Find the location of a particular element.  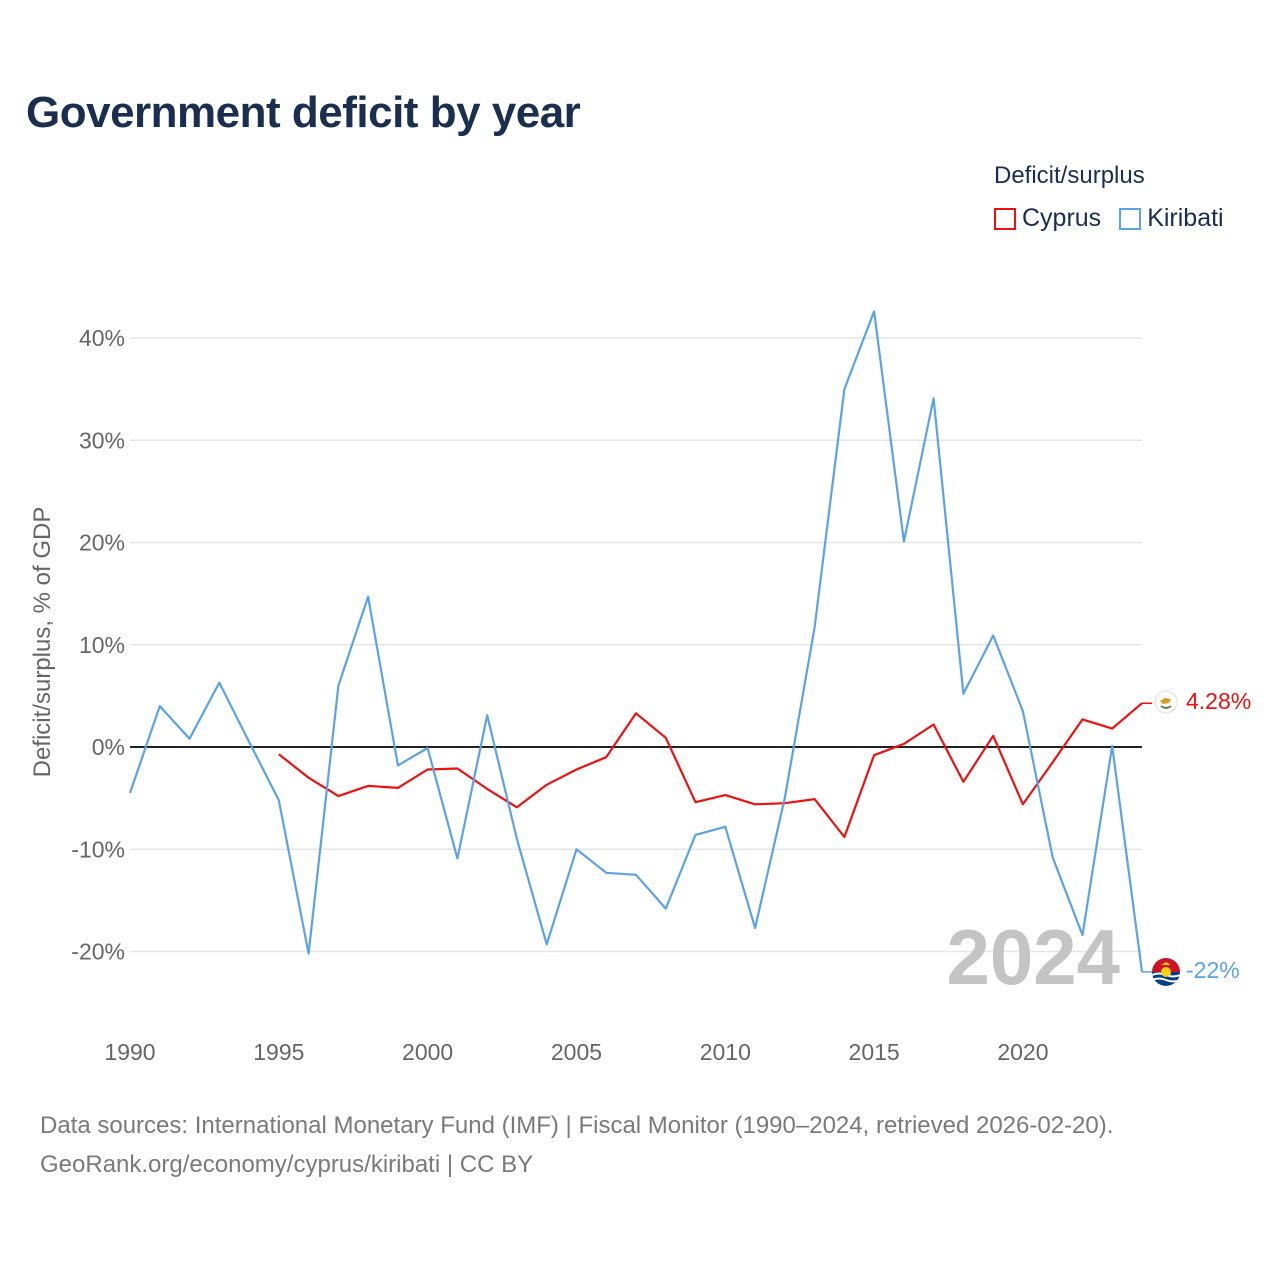

y-axis-ticks: -20% -10% 0% 10% 20% 30% 40% is located at coordinates (98, 645).